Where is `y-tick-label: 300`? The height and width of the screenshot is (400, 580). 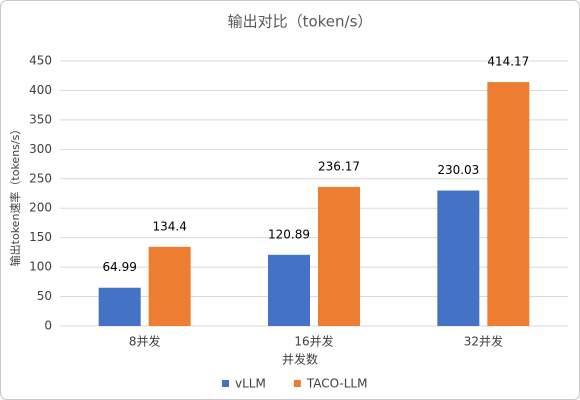 y-tick-label: 300 is located at coordinates (40, 149).